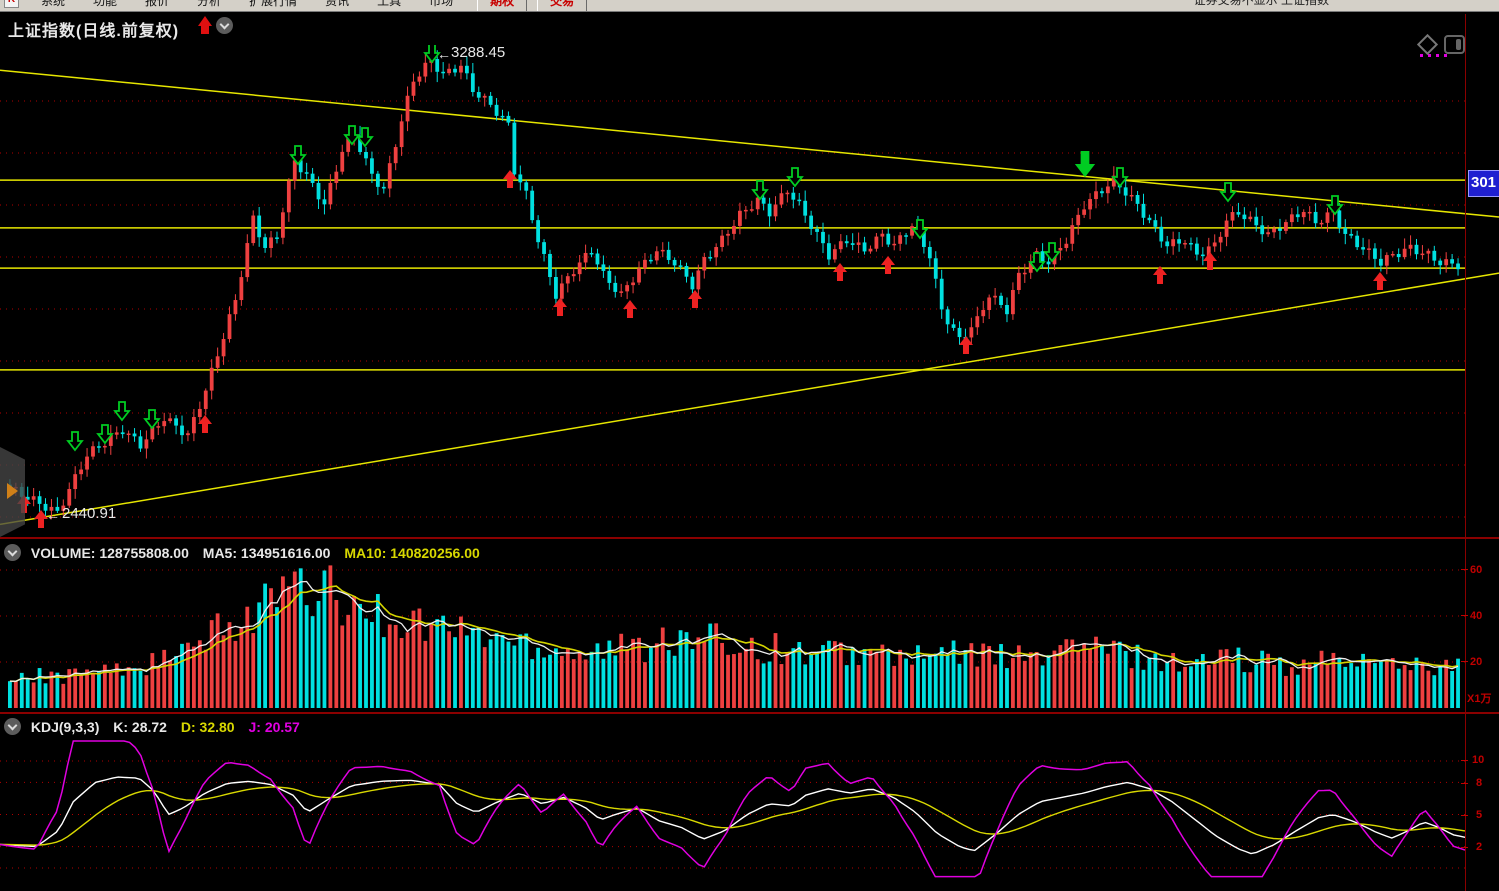 The width and height of the screenshot is (1499, 891). Describe the element at coordinates (224, 25) in the screenshot. I see `collapse-main-chart-icon` at that location.